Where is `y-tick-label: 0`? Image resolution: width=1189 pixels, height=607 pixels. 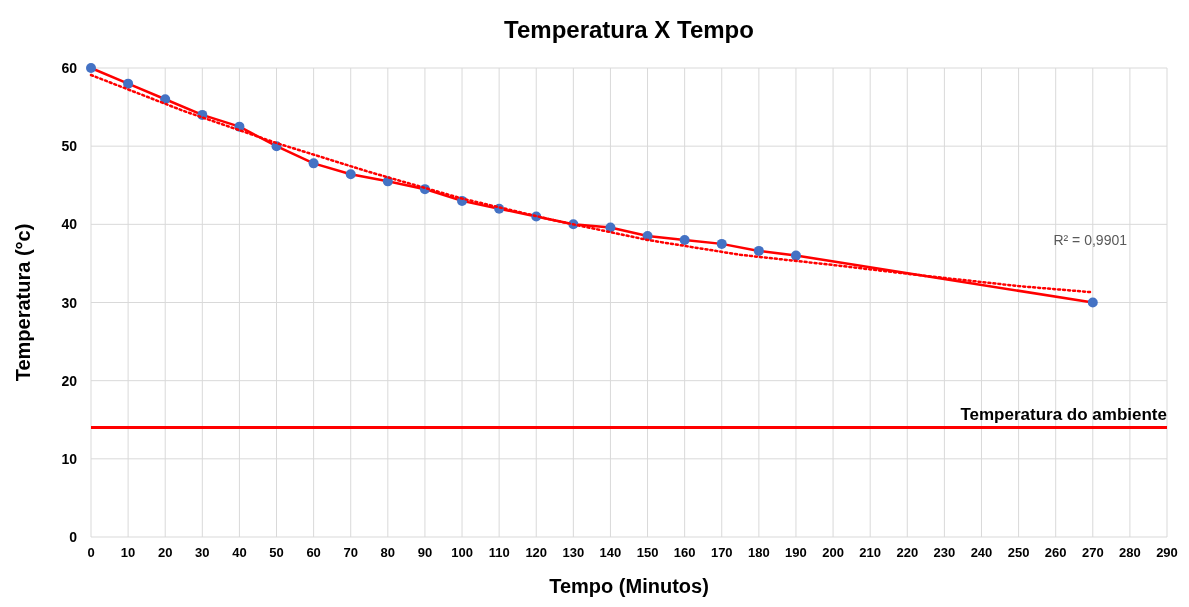 y-tick-label: 0 is located at coordinates (73, 537).